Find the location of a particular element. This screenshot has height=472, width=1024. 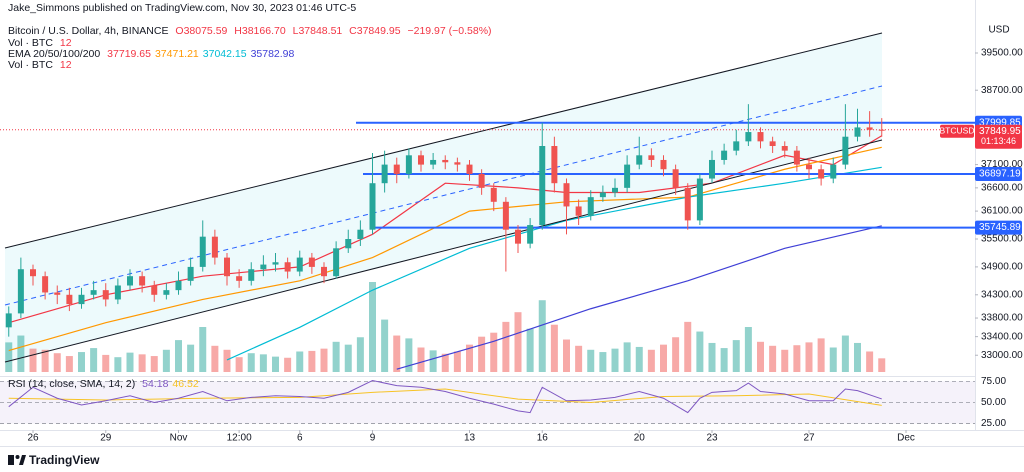

y-tick-label: 35500.00 is located at coordinates (1002, 239).